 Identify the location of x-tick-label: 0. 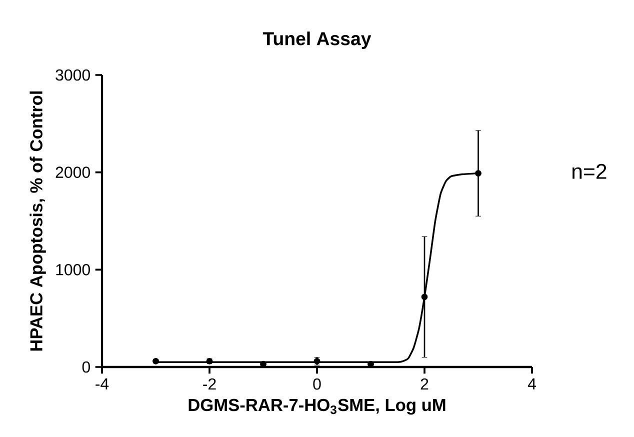
(317, 384).